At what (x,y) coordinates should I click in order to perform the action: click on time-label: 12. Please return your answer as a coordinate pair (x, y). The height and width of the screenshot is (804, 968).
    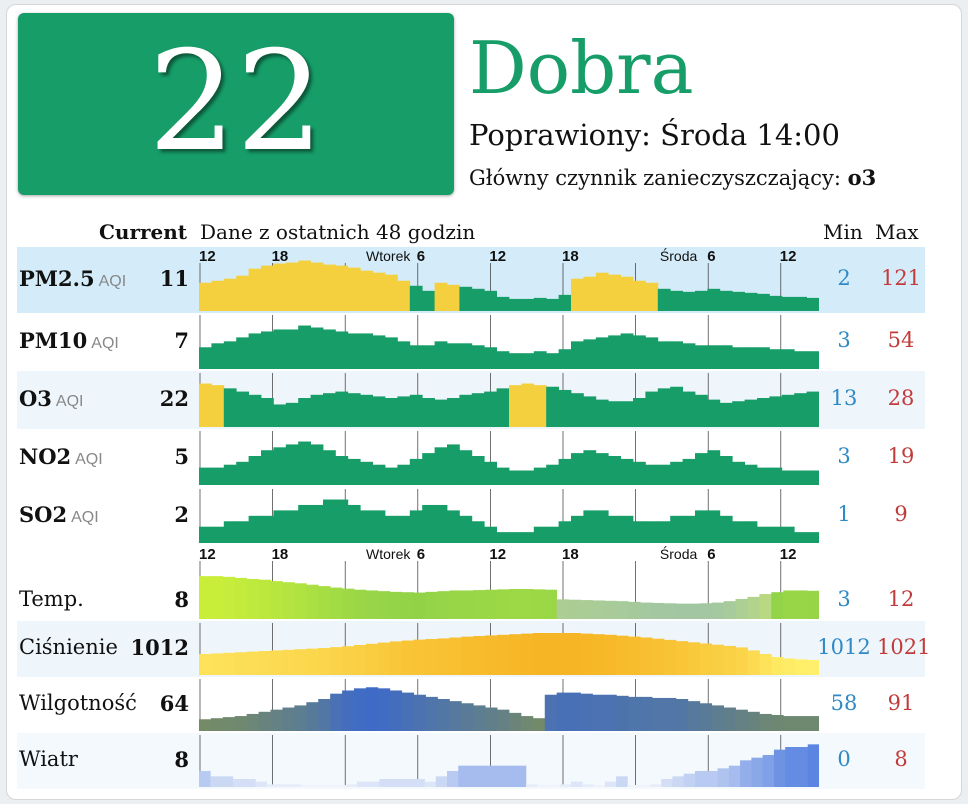
    Looking at the image, I should click on (788, 256).